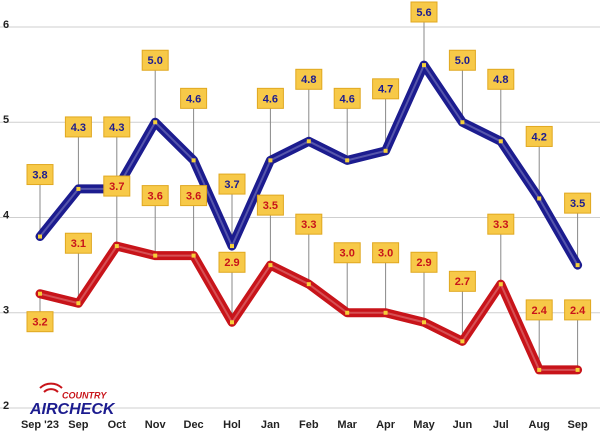  I want to click on value-label: 5.6, so click(423, 13).